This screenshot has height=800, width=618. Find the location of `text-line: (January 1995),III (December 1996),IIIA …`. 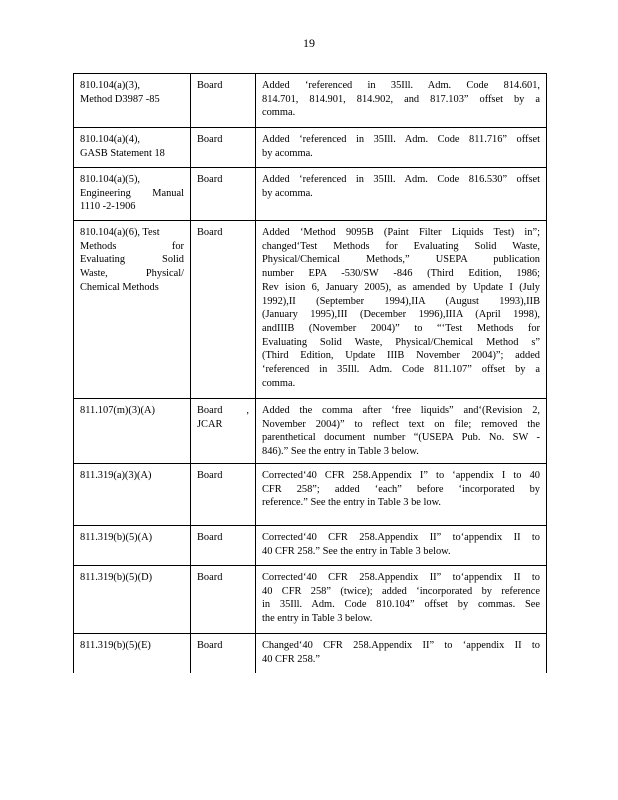

text-line: (January 1995),III (December 1996),IIIA … is located at coordinates (401, 315).